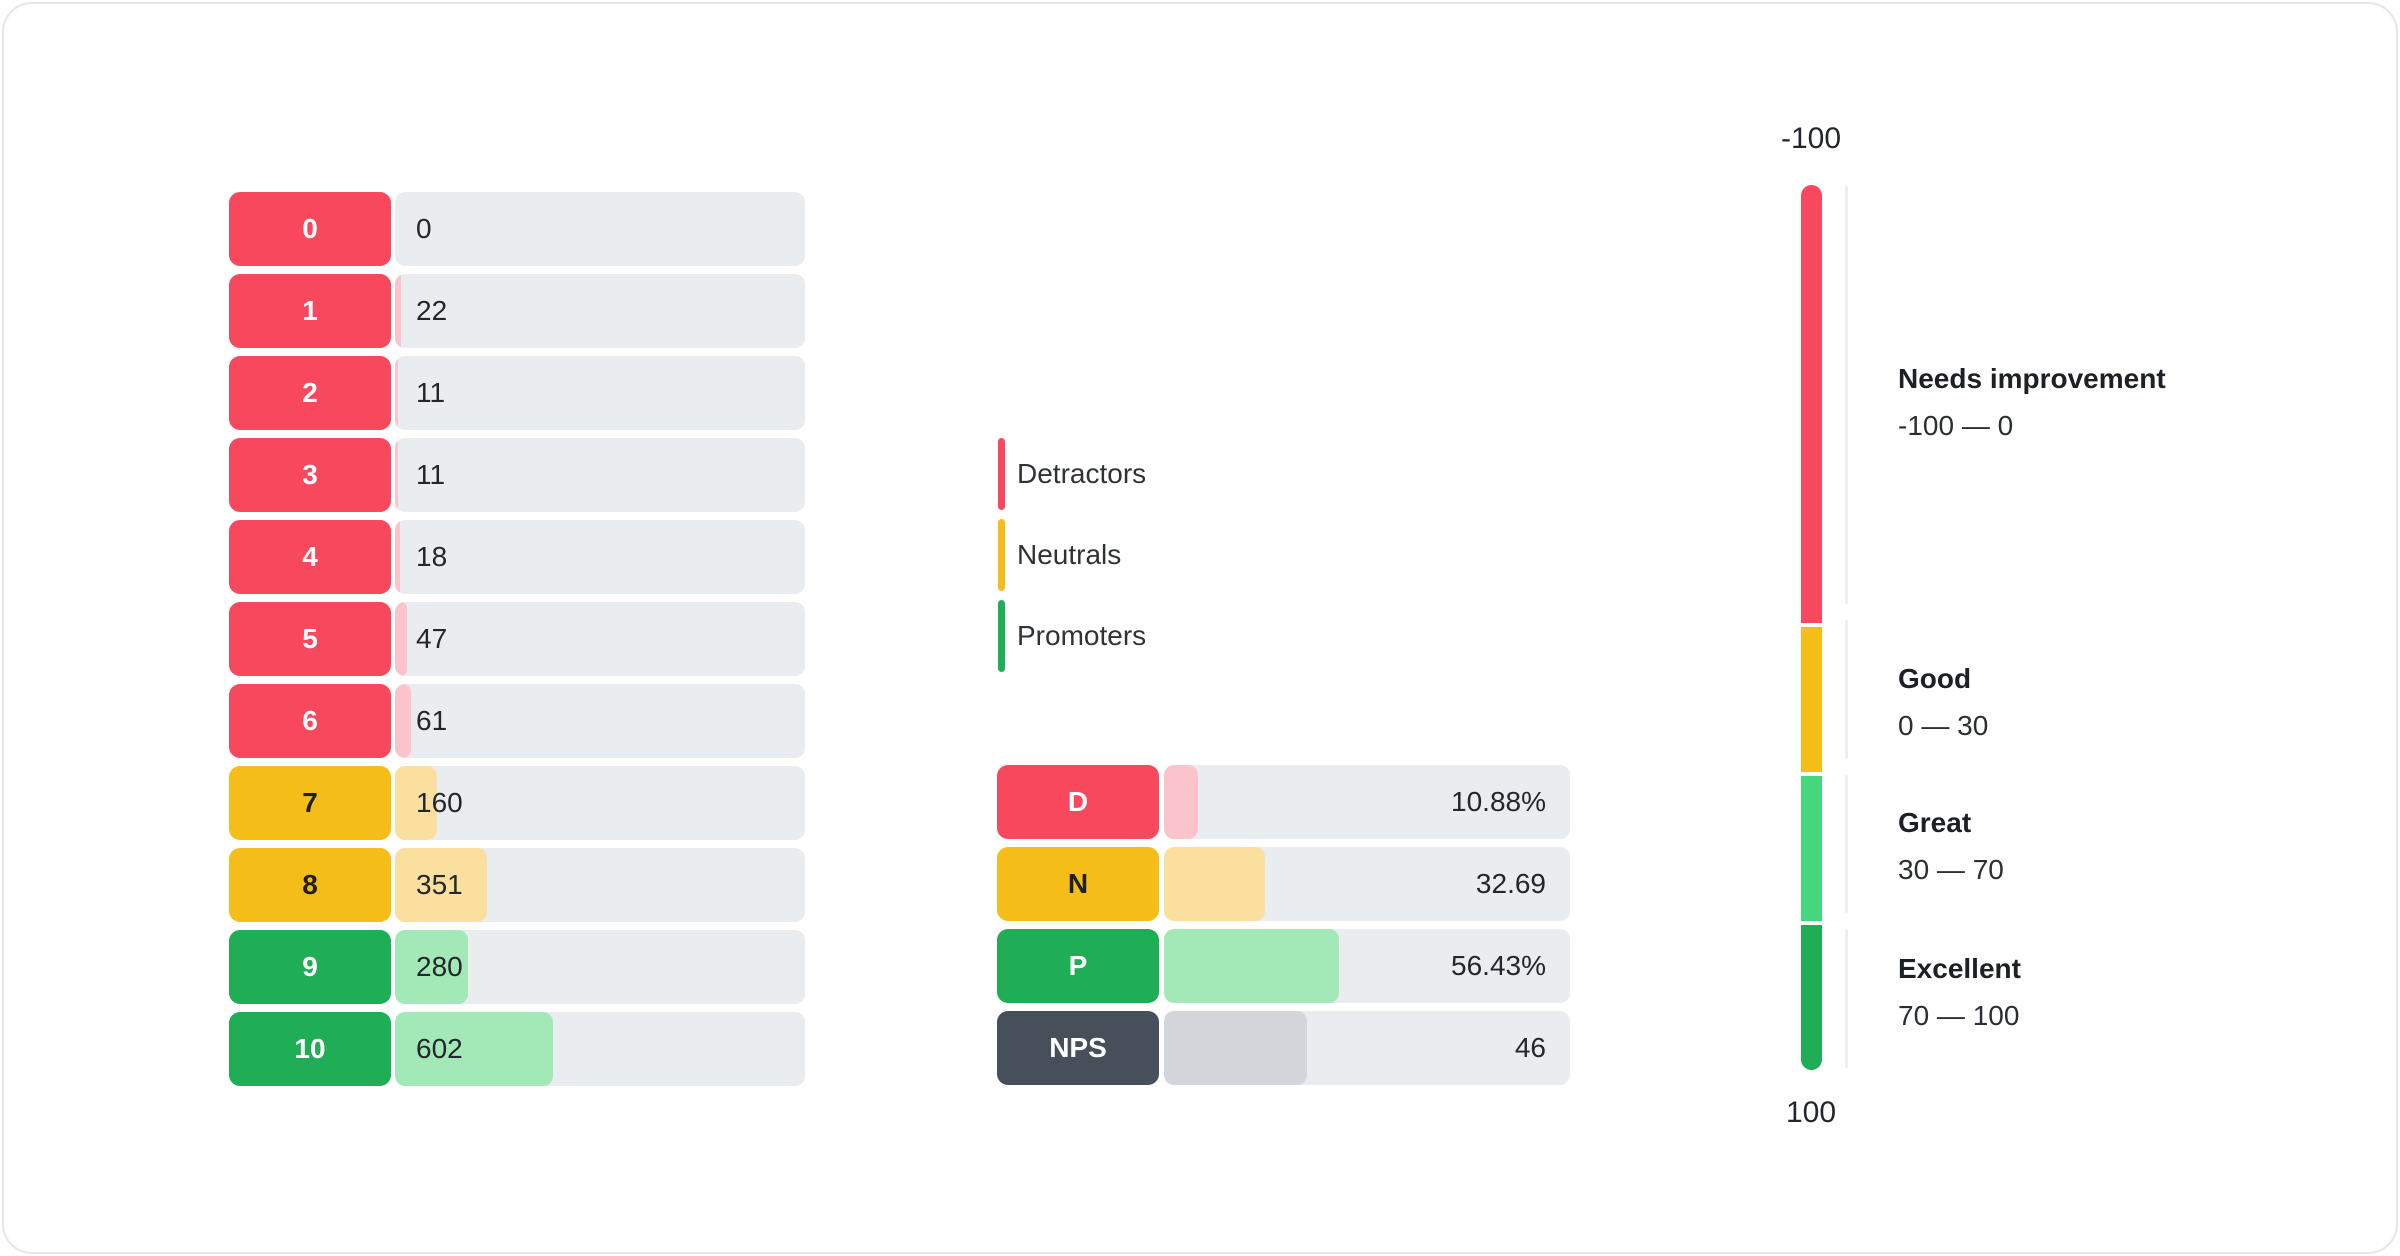 The width and height of the screenshot is (2400, 1256). Describe the element at coordinates (1078, 1048) in the screenshot. I see `summary-category-pill: NPS` at that location.